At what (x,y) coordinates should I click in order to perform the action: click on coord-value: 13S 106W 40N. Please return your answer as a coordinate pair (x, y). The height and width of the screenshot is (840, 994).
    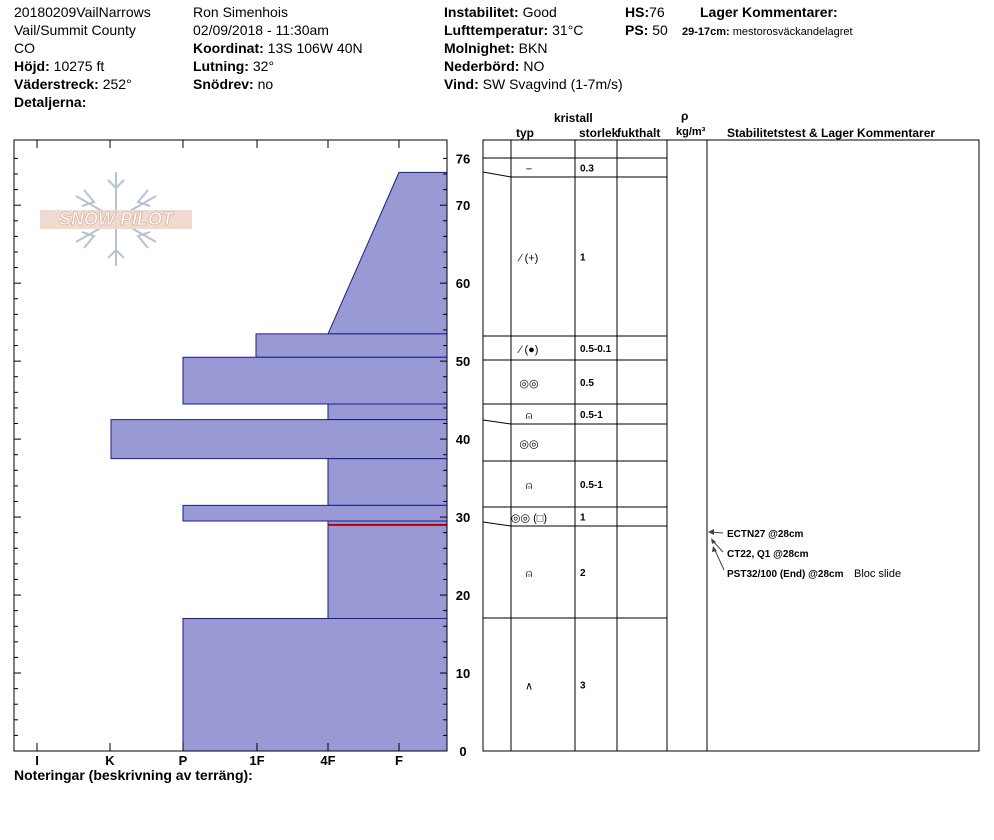
    Looking at the image, I should click on (315, 48).